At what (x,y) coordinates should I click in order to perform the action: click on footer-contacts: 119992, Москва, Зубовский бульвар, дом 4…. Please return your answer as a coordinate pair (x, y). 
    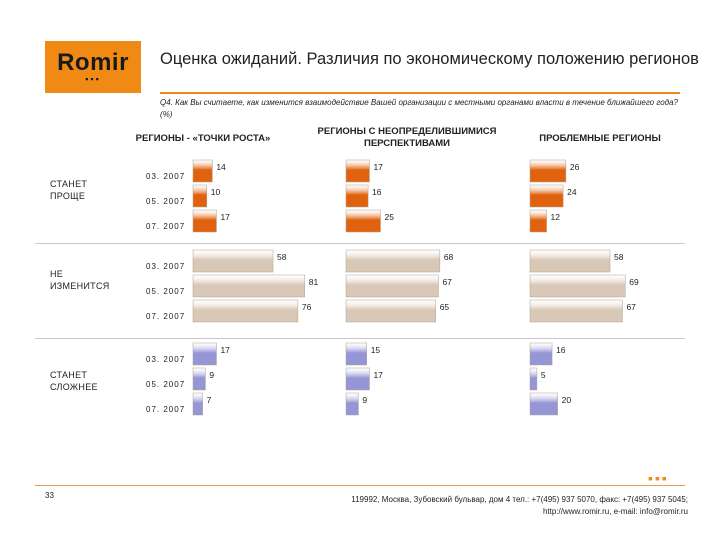
    Looking at the image, I should click on (489, 506).